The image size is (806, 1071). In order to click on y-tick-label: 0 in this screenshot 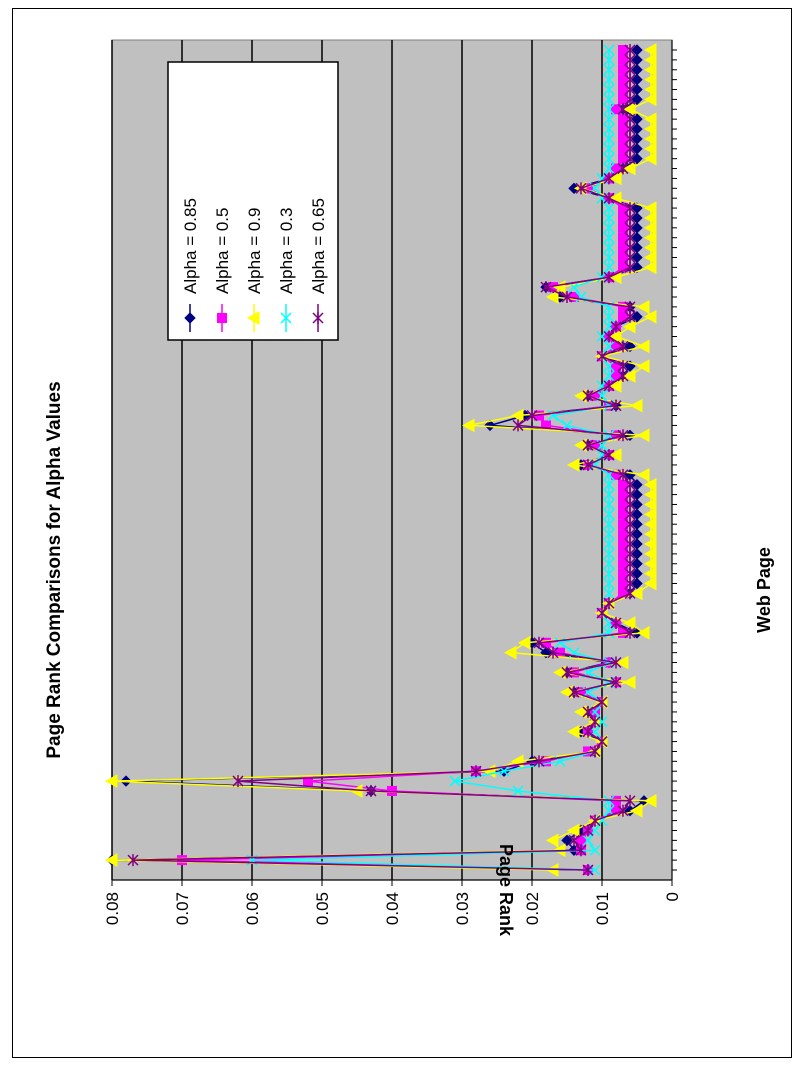, I will do `click(672, 896)`.